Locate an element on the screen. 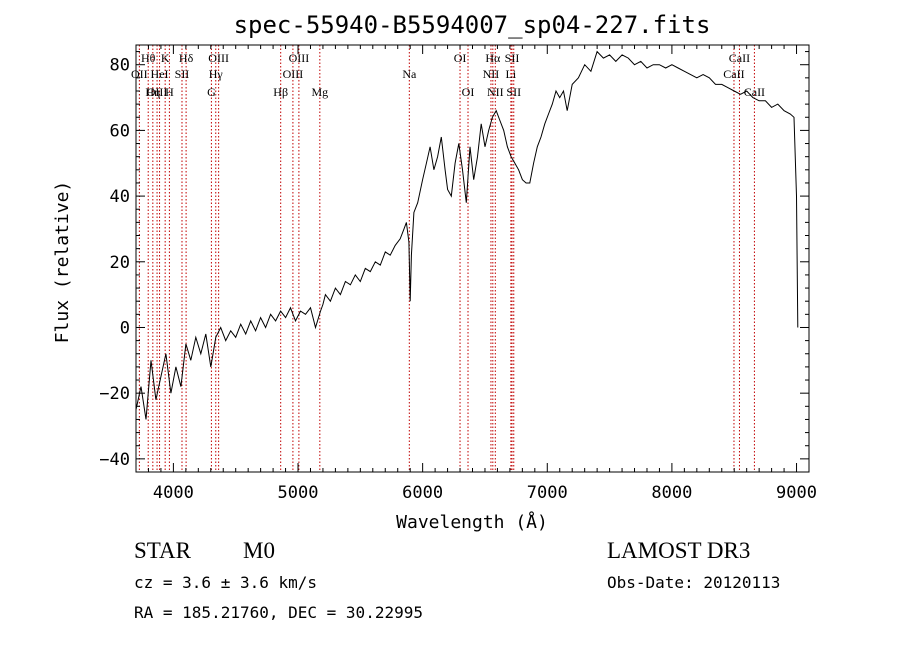 The width and height of the screenshot is (900, 649). object-class: STAR is located at coordinates (162, 550).